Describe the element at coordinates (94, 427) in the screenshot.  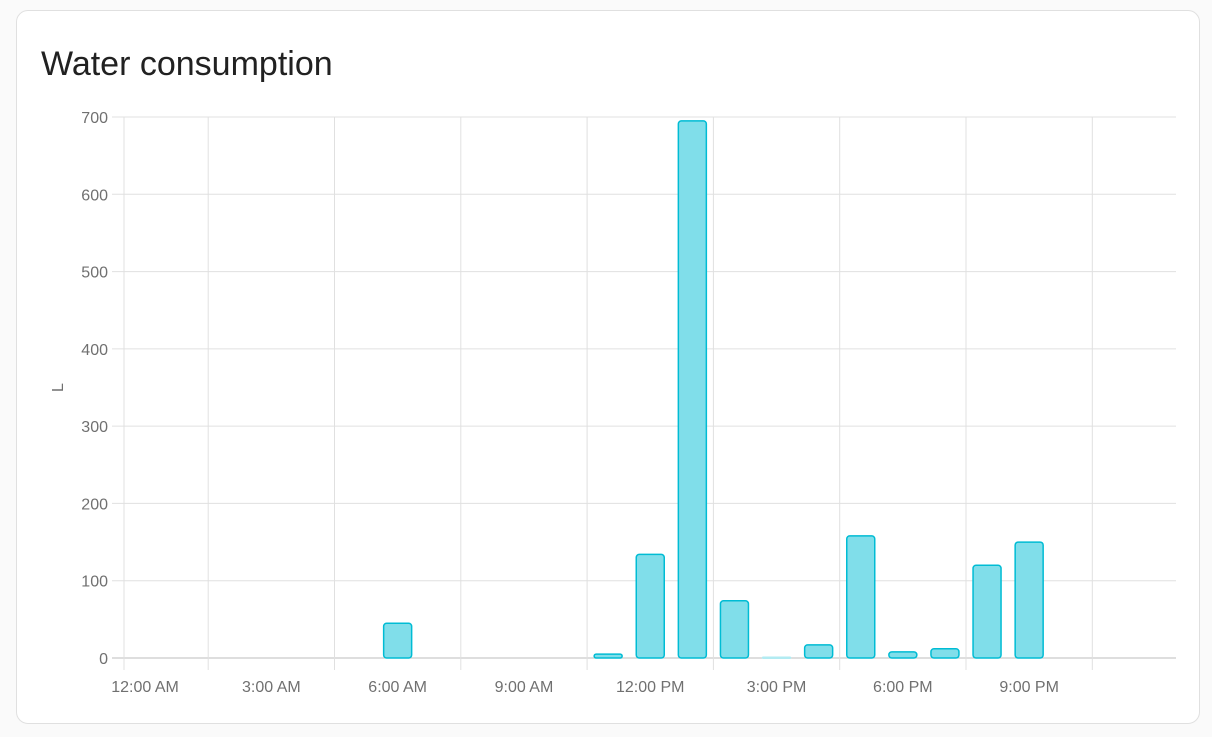
I see `y-tick-label: 300` at that location.